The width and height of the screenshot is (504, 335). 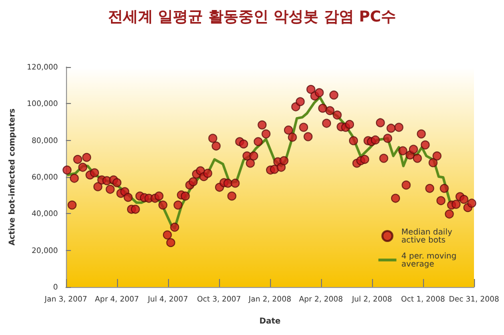 What do you see at coordinates (12, 177) in the screenshot?
I see `y-axis-title: Active bot-infected computers` at bounding box center [12, 177].